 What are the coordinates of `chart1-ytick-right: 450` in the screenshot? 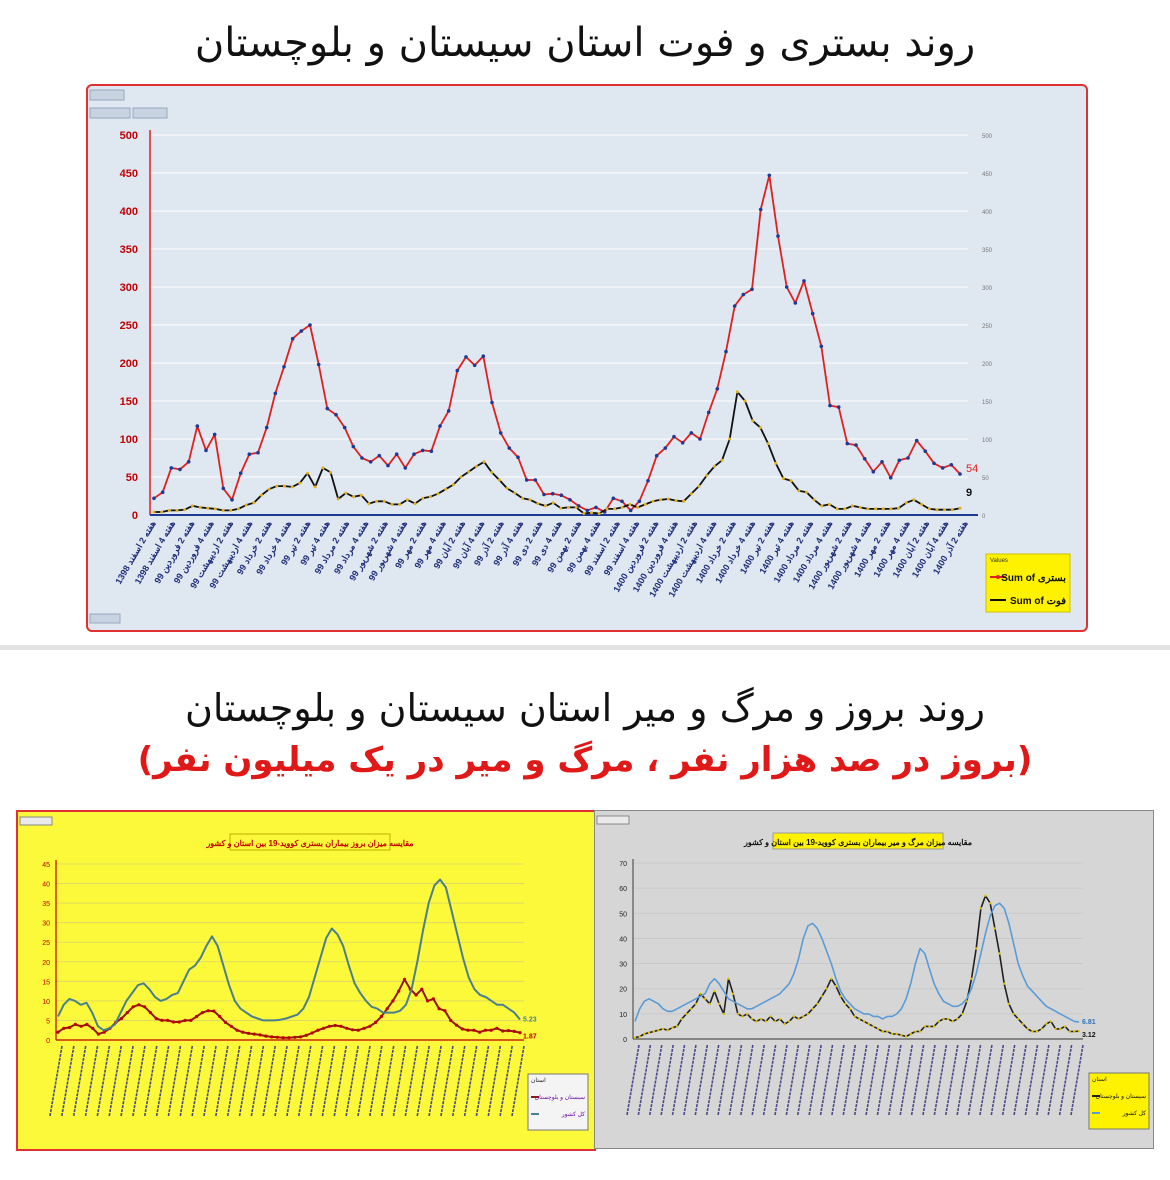 It's located at (987, 175).